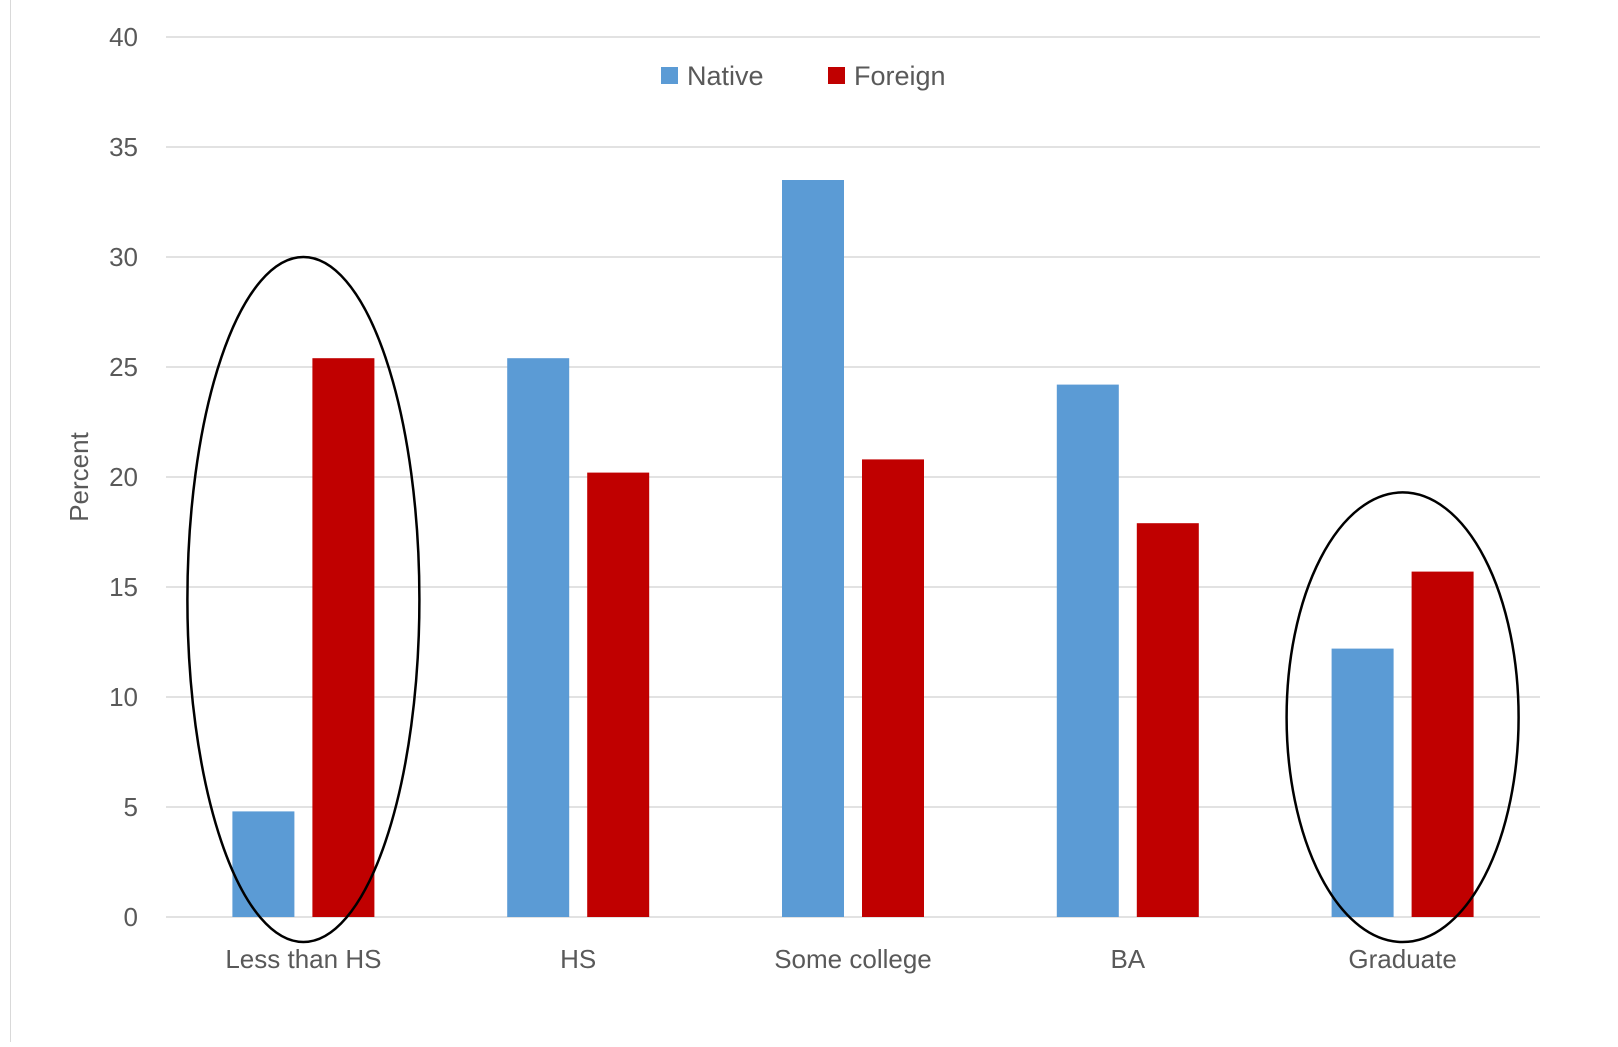 The height and width of the screenshot is (1047, 1618). What do you see at coordinates (669, 75) in the screenshot?
I see `legend-swatch-native` at bounding box center [669, 75].